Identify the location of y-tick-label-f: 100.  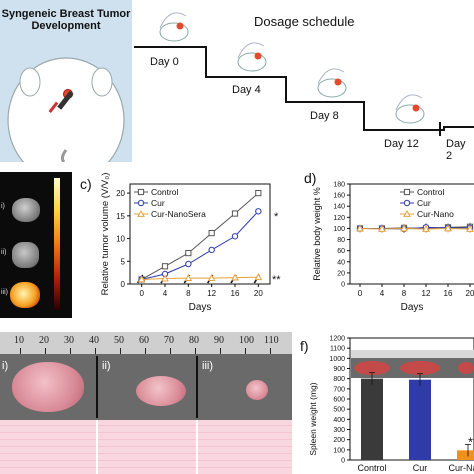
(339, 450).